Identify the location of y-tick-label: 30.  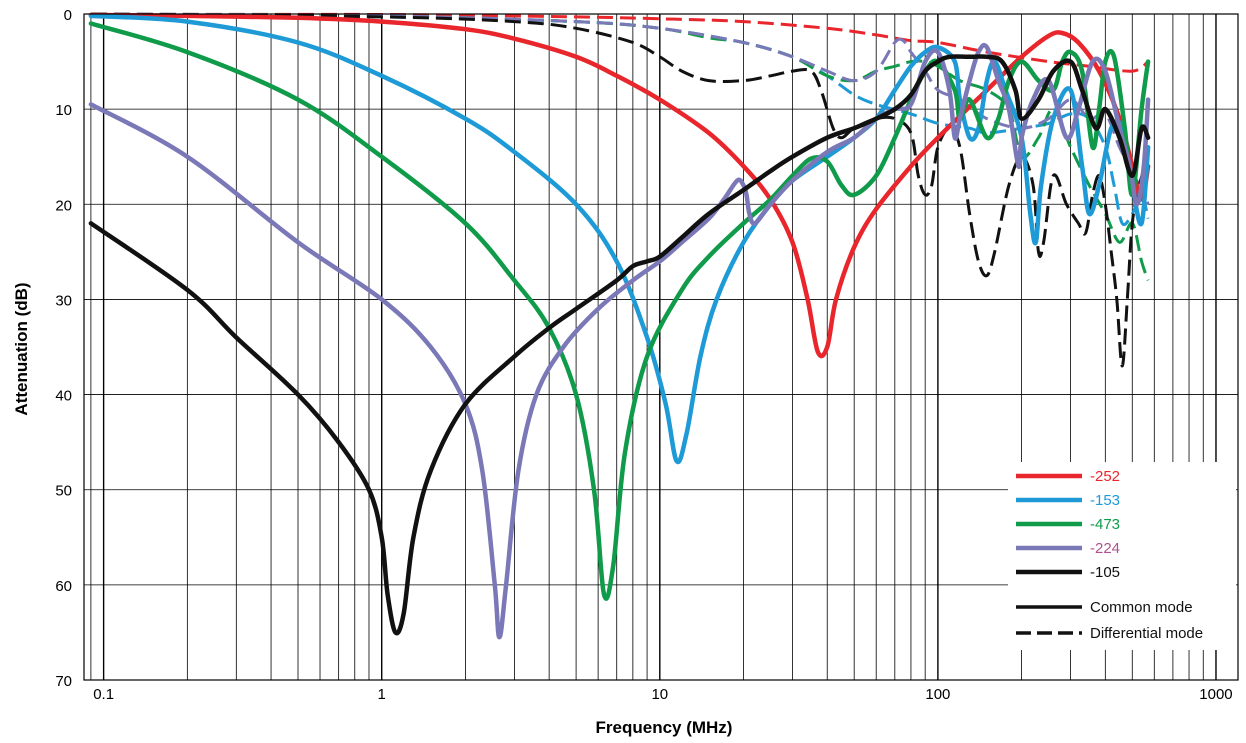
(63, 300).